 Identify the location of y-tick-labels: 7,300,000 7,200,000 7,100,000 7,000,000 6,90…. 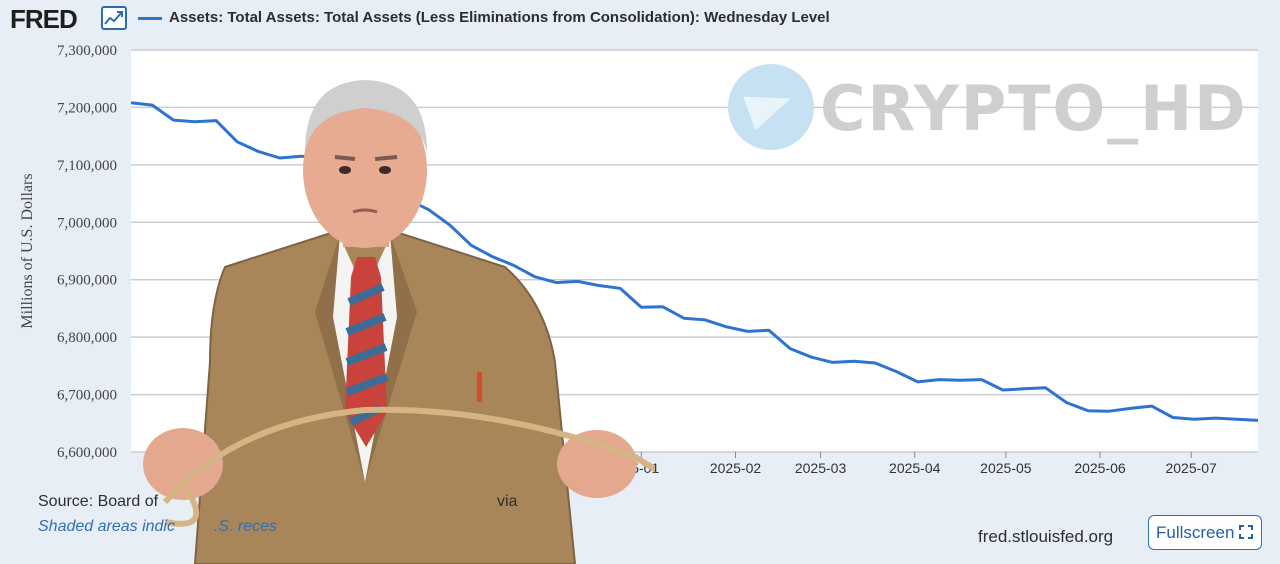
(87, 252).